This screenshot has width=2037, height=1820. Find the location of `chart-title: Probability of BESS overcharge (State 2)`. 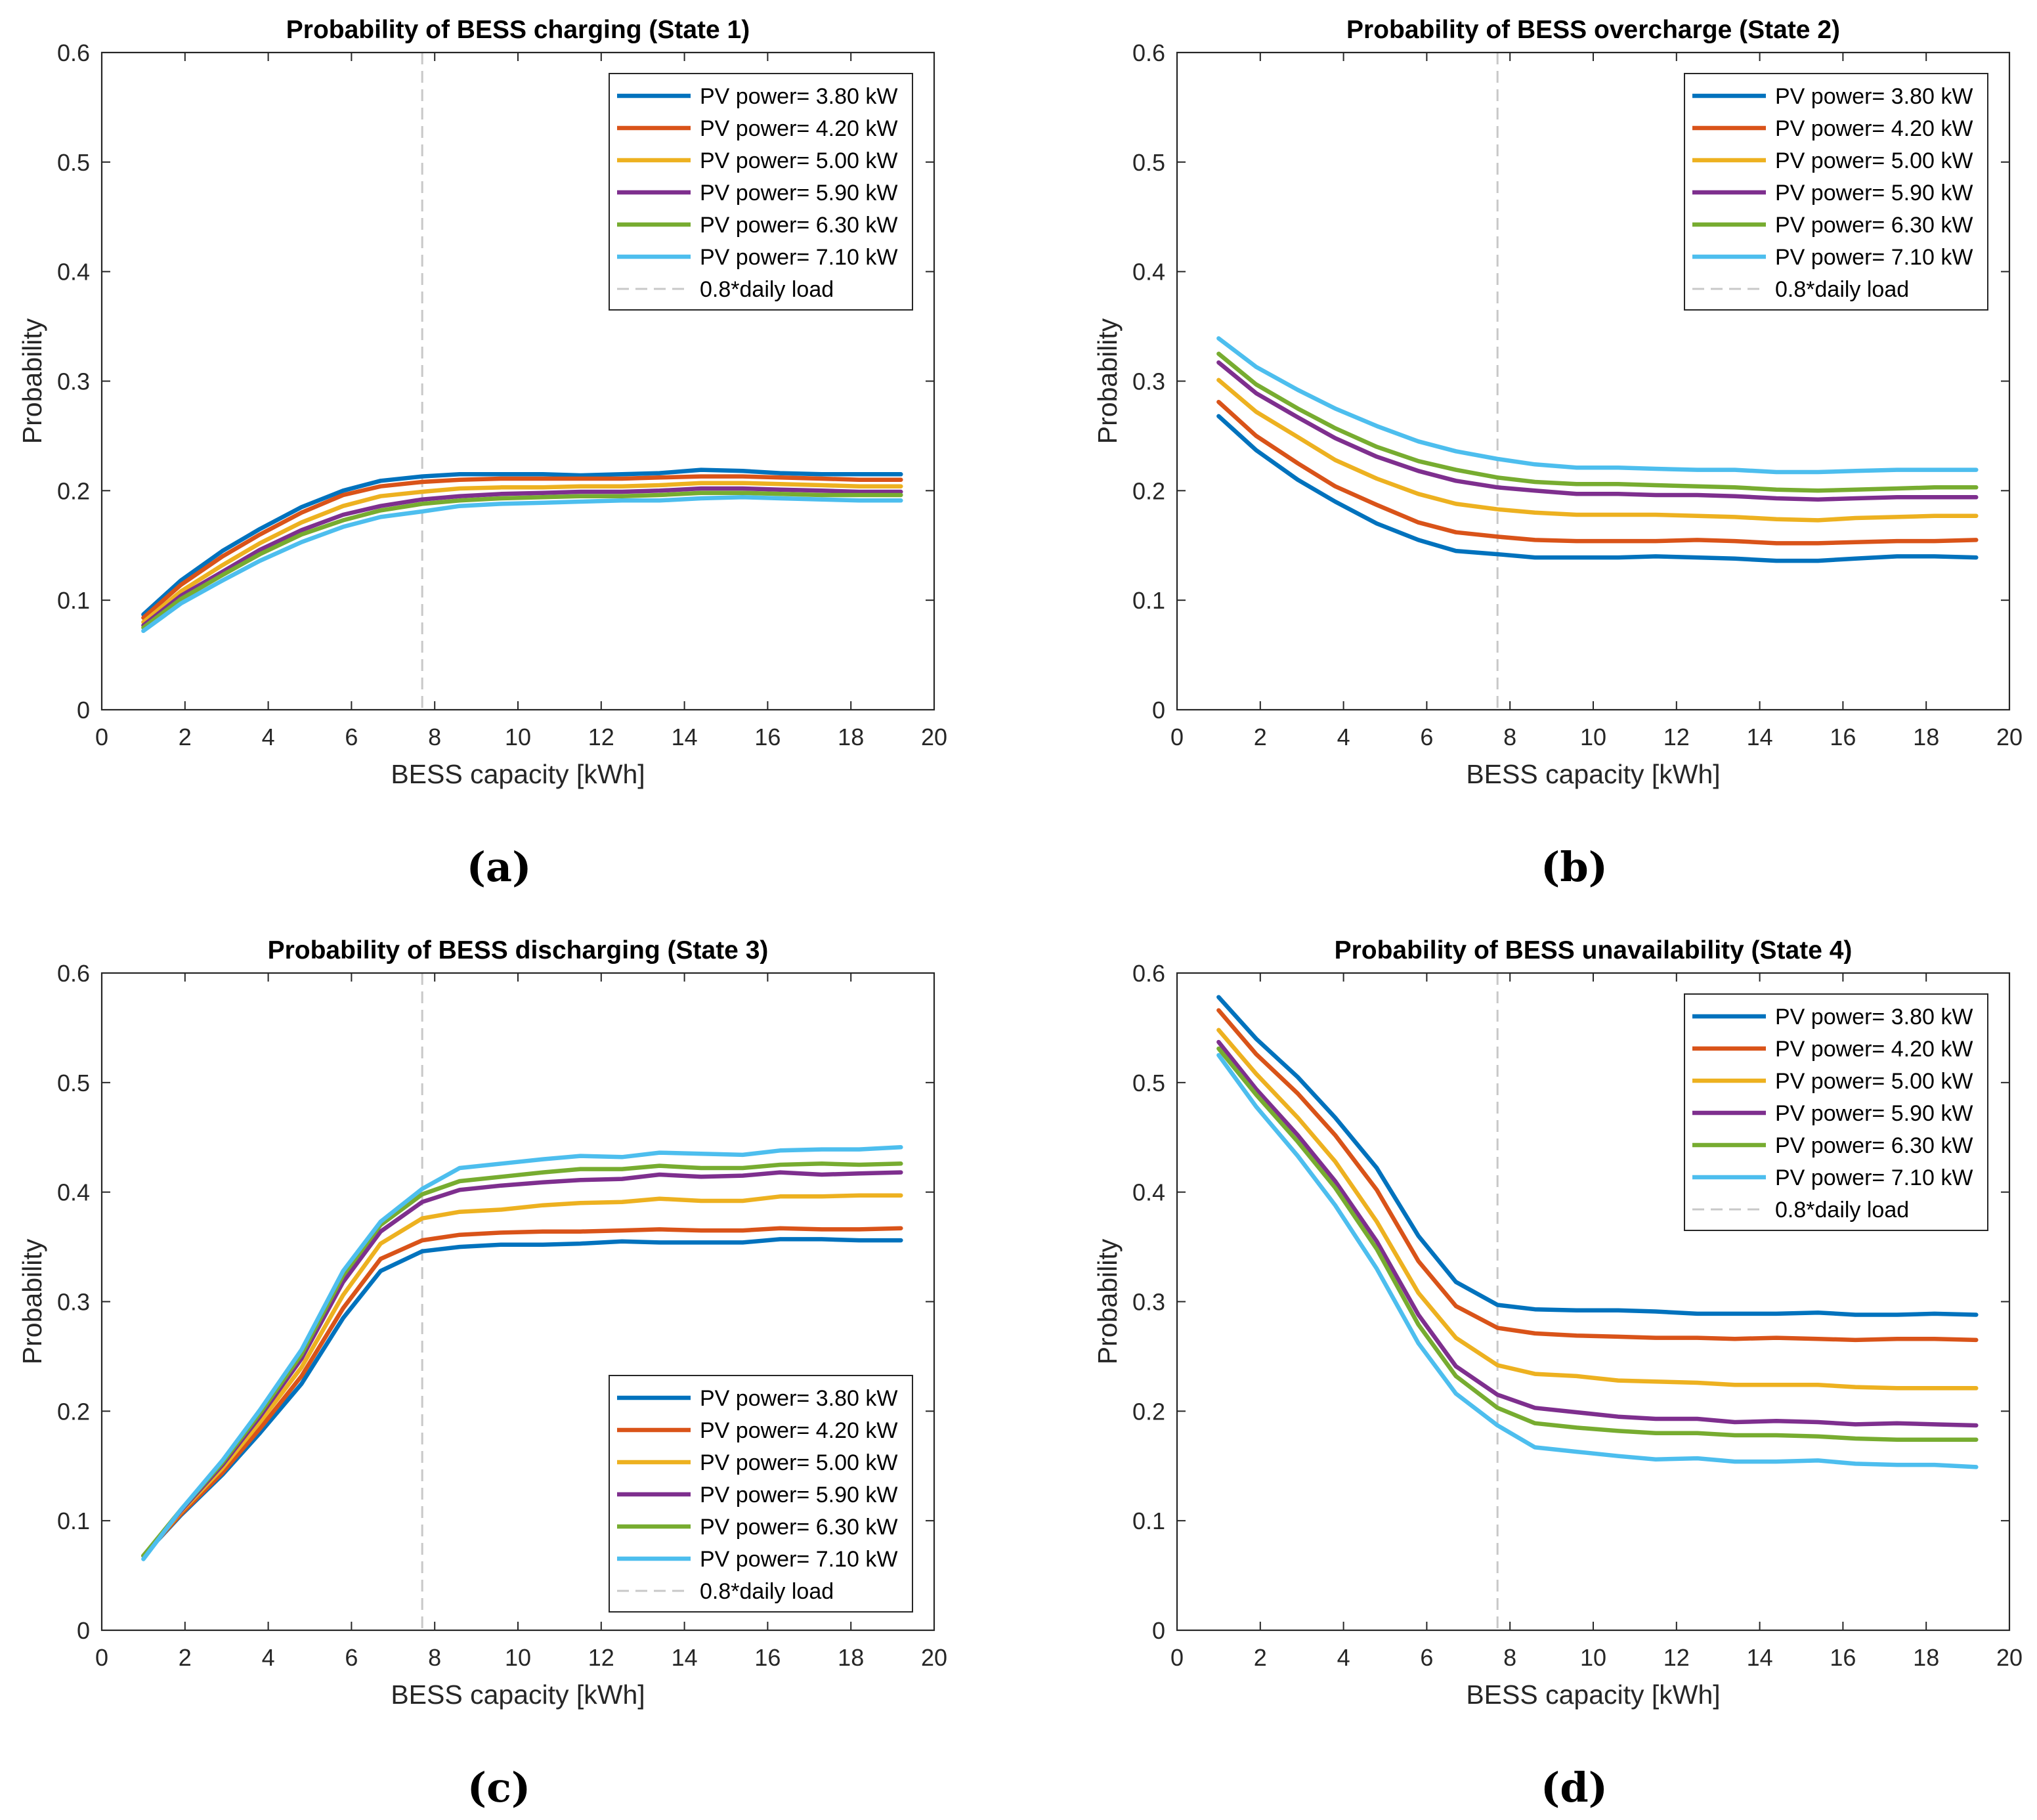

chart-title: Probability of BESS overcharge (State 2) is located at coordinates (1593, 30).